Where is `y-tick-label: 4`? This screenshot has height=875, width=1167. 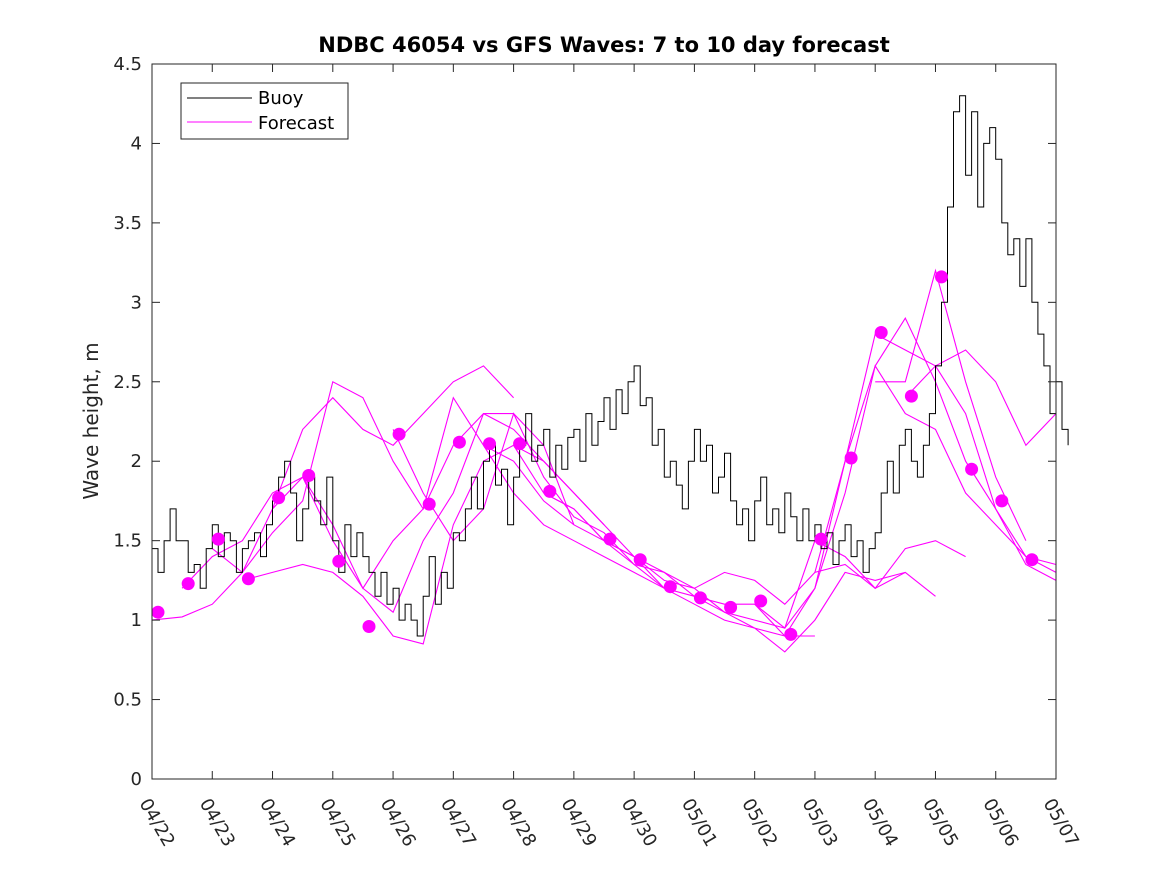
y-tick-label: 4 is located at coordinates (136, 143).